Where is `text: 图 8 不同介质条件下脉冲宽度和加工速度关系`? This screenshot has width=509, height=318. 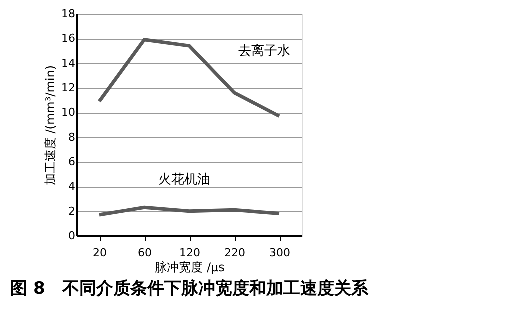
text: 图 8 不同介质条件下脉冲宽度和加工速度关系 is located at coordinates (190, 289).